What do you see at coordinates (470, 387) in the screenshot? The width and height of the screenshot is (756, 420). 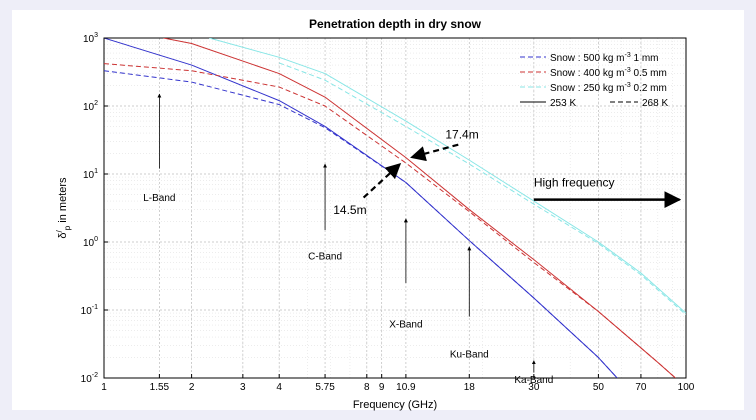 I see `x-tick-label: 18` at bounding box center [470, 387].